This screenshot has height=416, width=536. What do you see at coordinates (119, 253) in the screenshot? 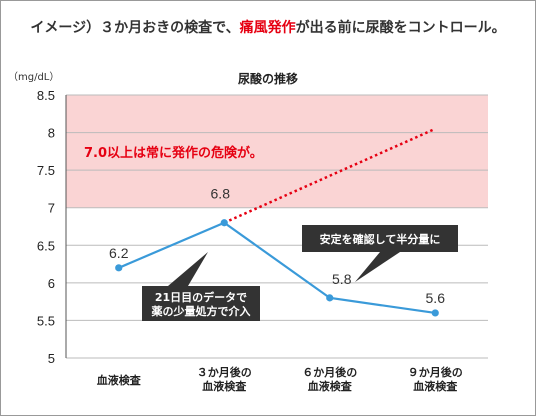
I see `data-label: 6.2` at bounding box center [119, 253].